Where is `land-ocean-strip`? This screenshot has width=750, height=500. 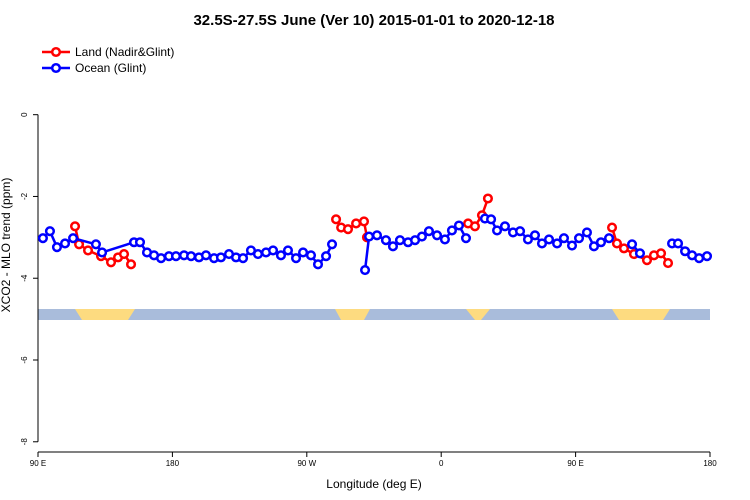 land-ocean-strip is located at coordinates (374, 314).